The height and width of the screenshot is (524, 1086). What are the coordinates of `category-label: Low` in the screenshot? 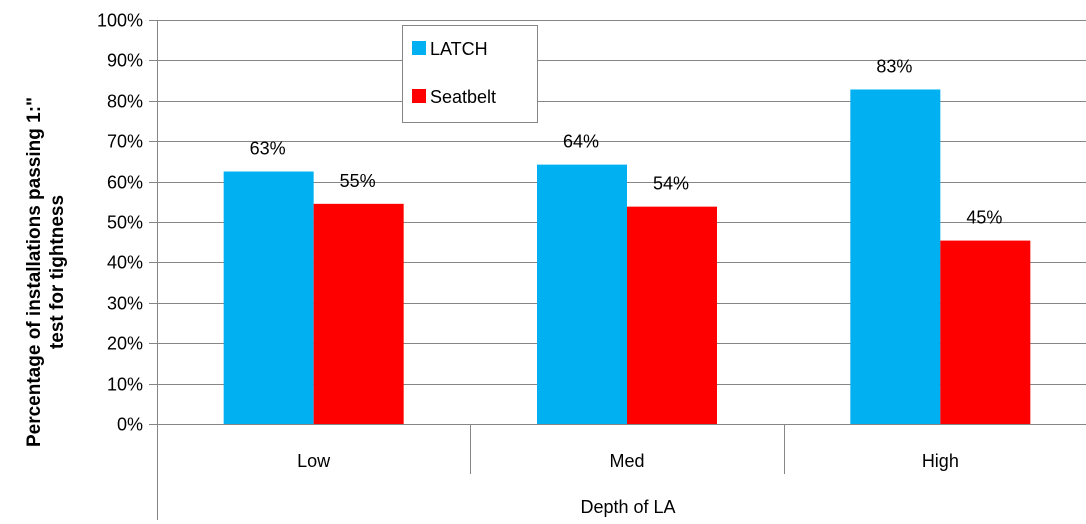 It's located at (314, 461).